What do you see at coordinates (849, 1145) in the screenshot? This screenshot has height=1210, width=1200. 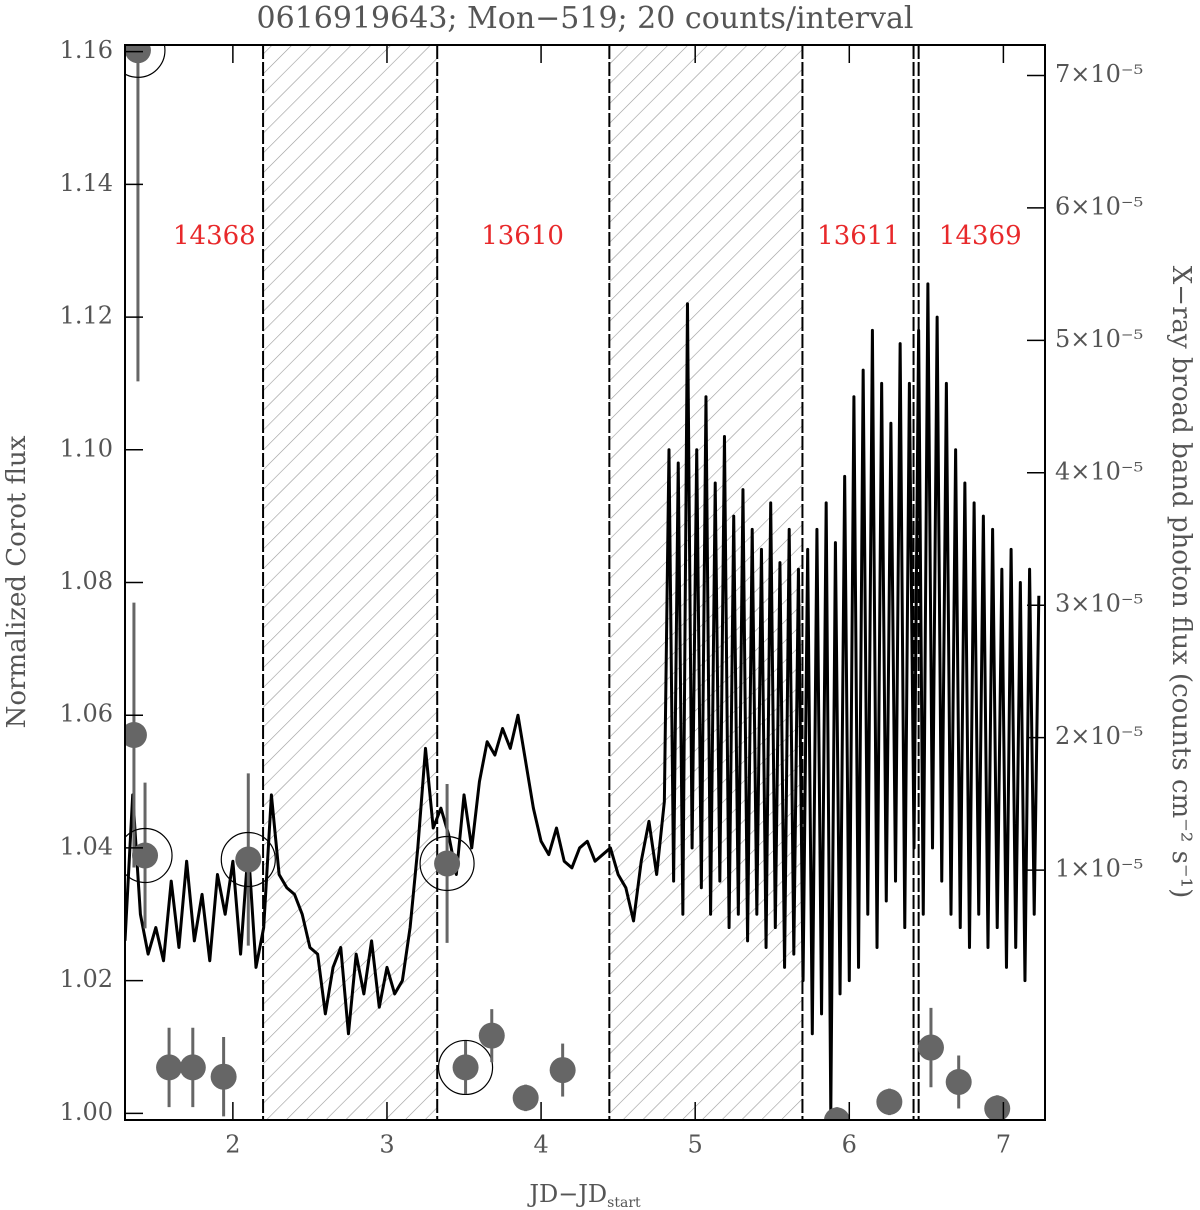 I see `x-tick-label: 6` at bounding box center [849, 1145].